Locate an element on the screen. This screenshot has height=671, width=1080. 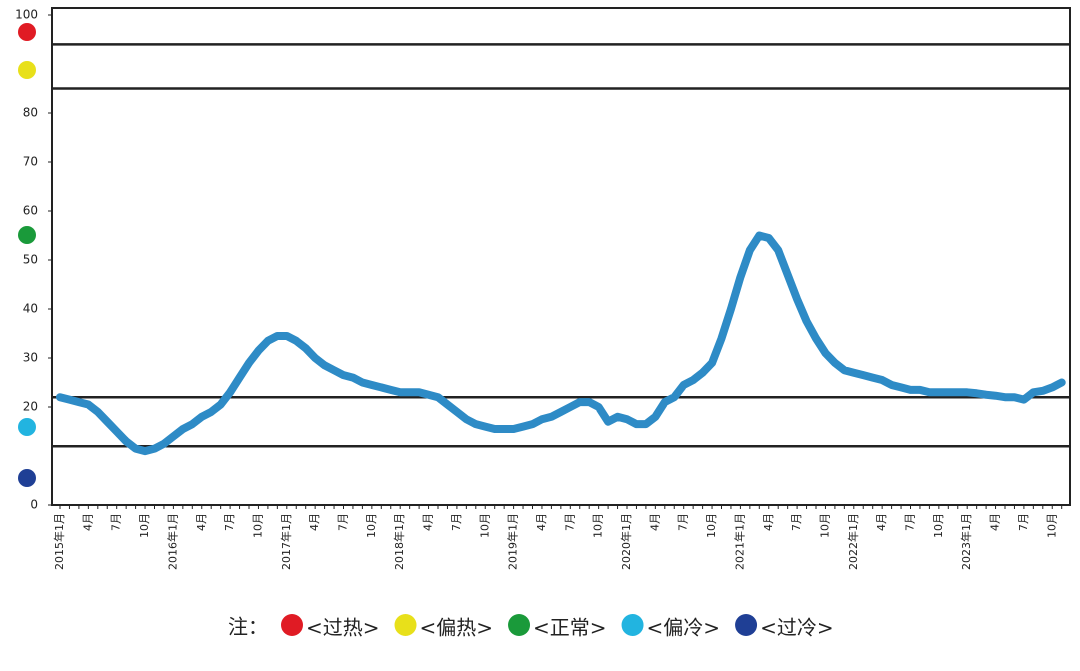
legend-title: 注： is located at coordinates (248, 627).